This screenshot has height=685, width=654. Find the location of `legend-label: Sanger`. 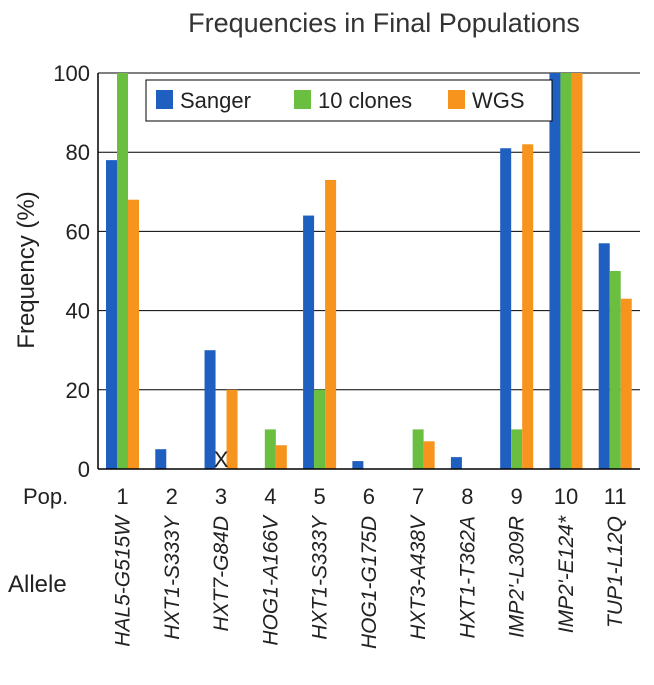

legend-label: Sanger is located at coordinates (215, 100).